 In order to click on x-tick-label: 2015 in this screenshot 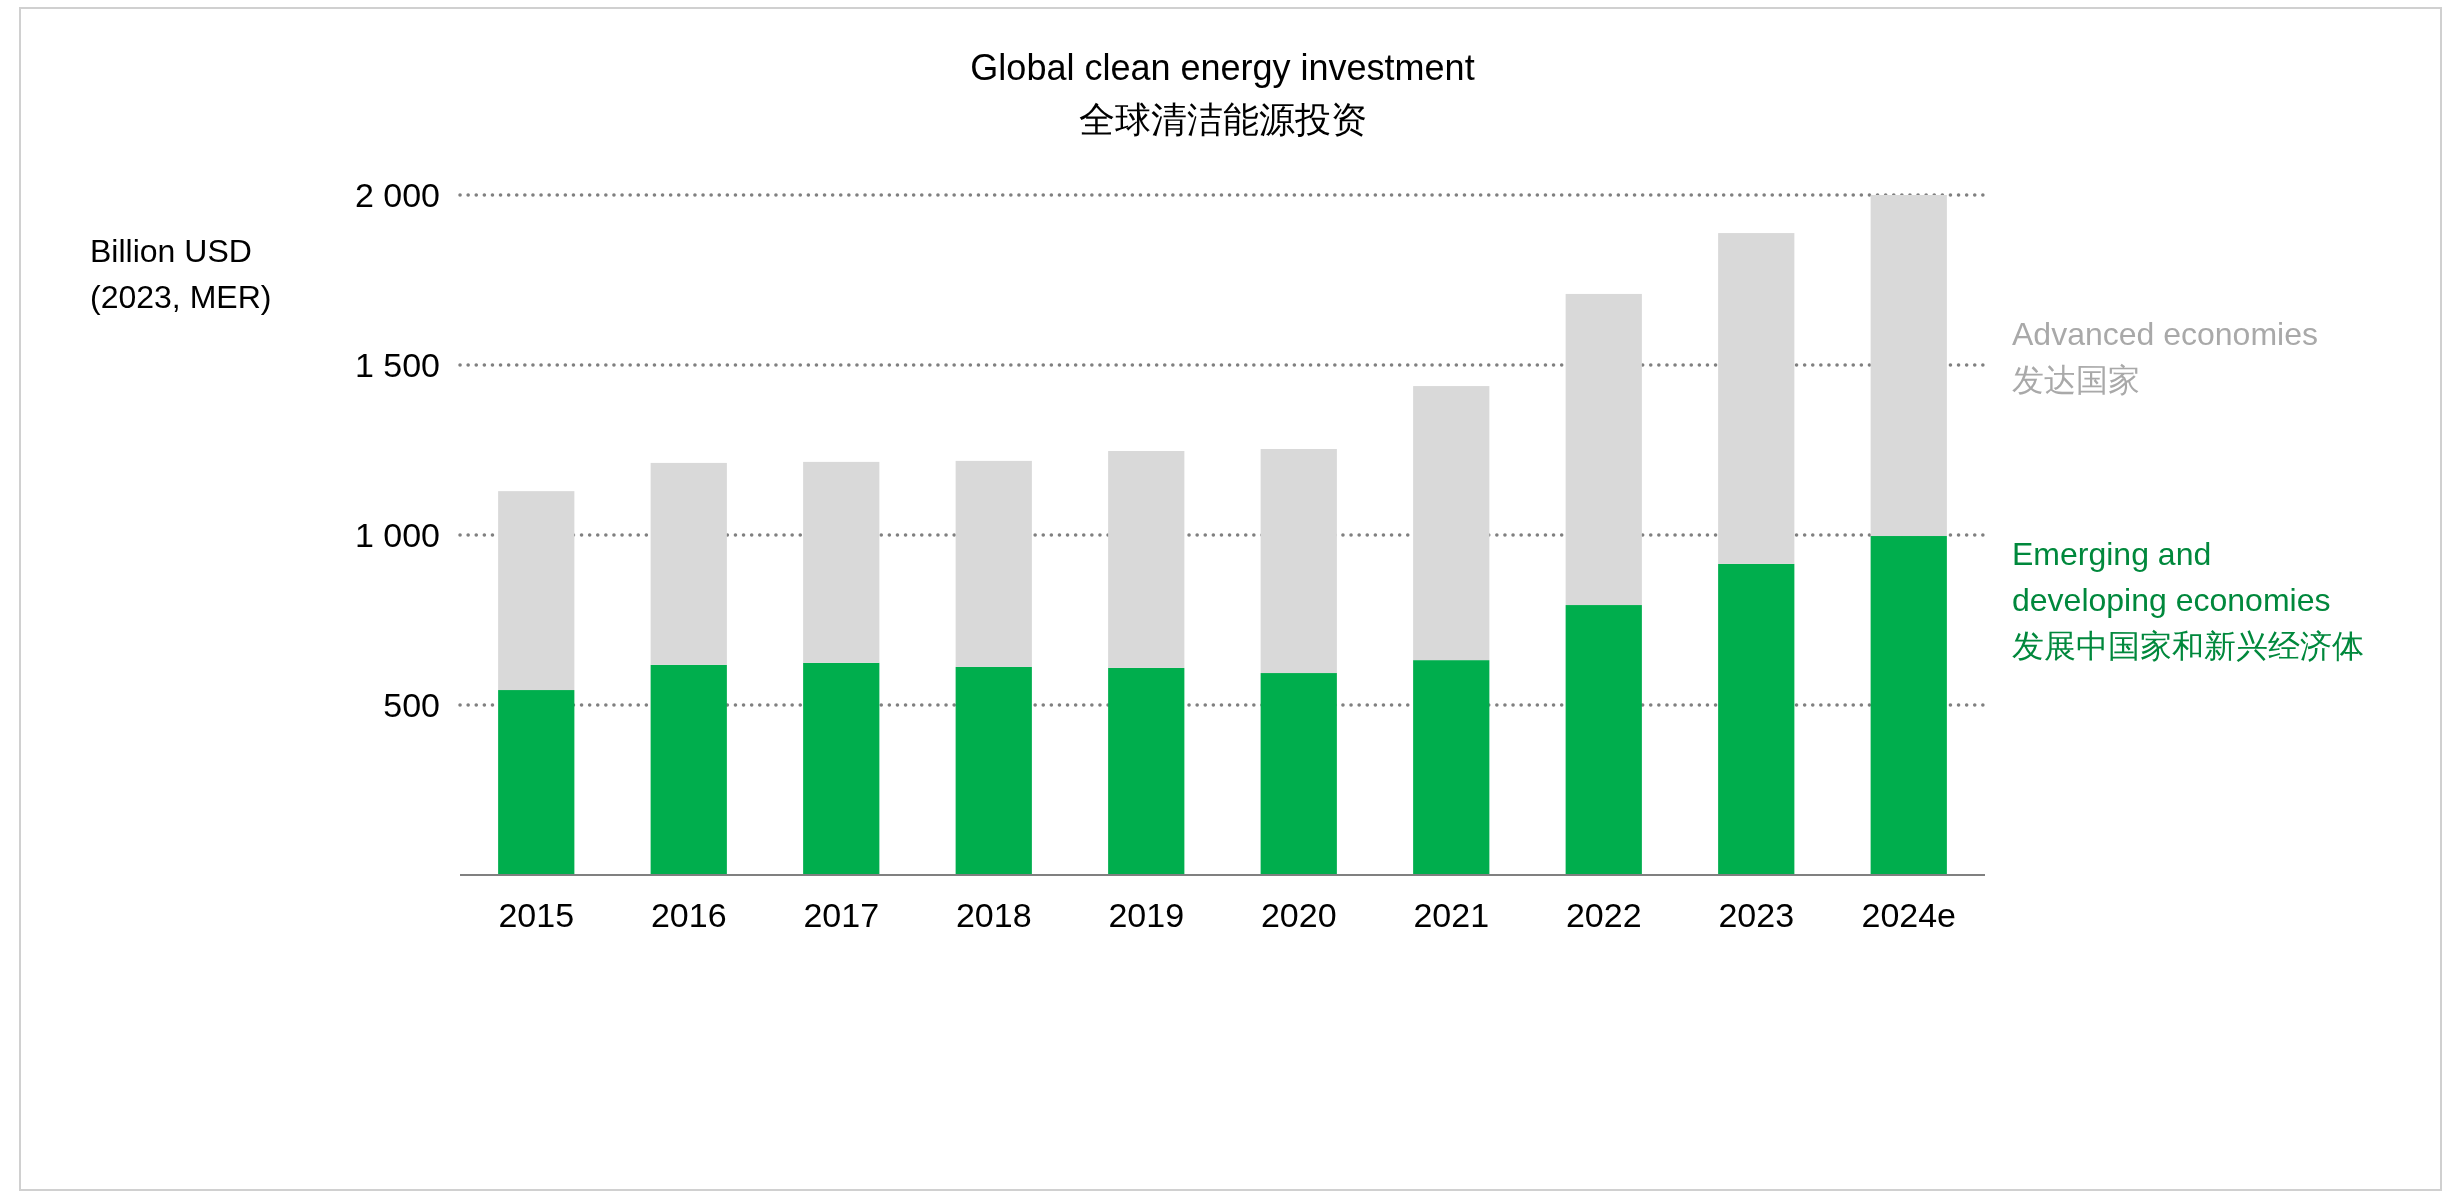, I will do `click(536, 915)`.